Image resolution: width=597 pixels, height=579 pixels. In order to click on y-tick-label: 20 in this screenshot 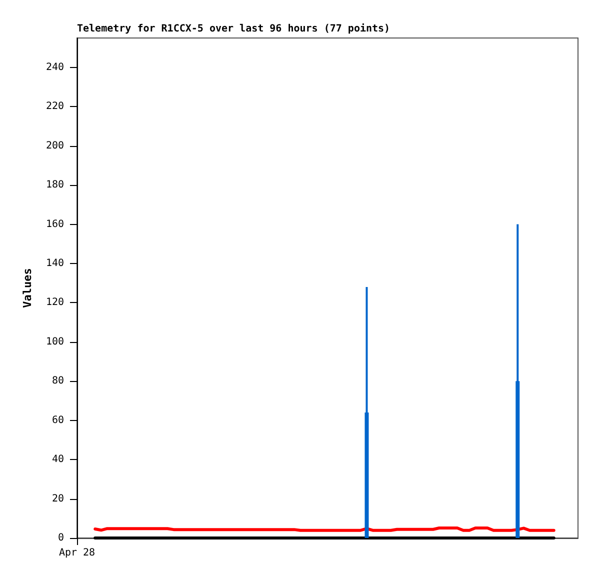, I will do `click(58, 498)`.